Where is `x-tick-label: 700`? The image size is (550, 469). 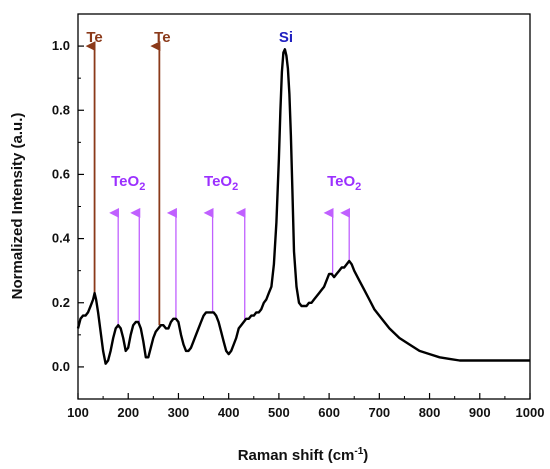 x-tick-label: 700 is located at coordinates (379, 412).